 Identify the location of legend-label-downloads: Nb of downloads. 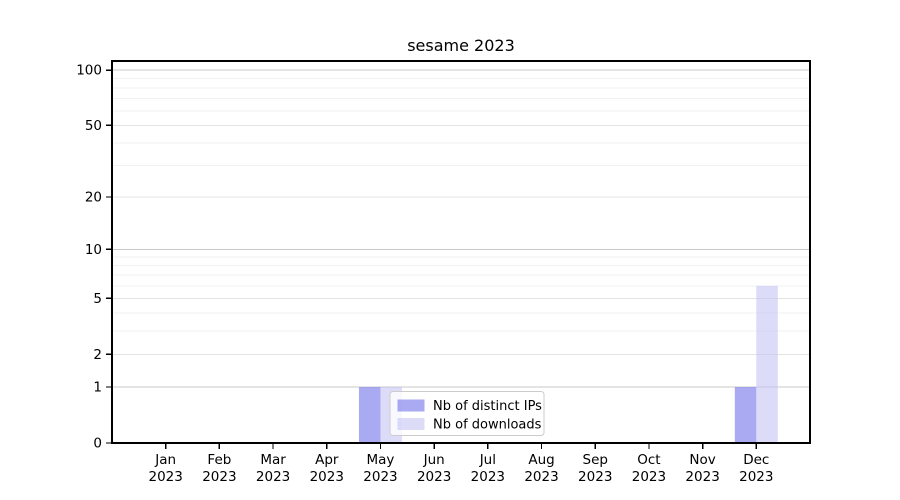
(487, 425).